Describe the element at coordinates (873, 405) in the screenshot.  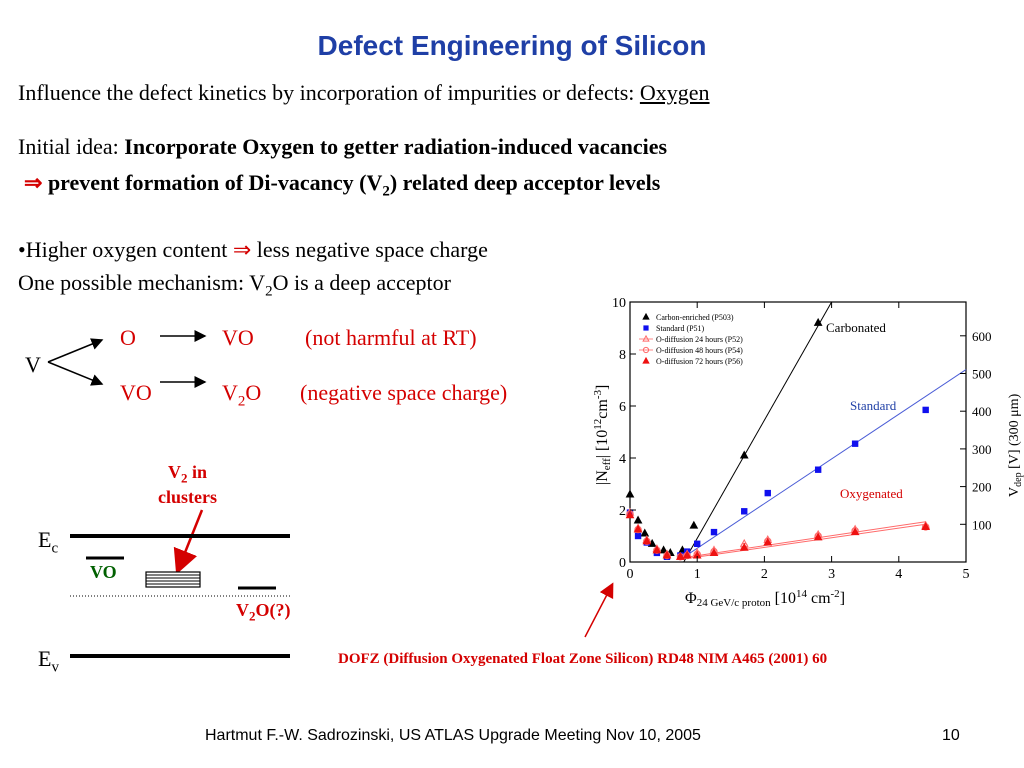
I see `annotation-standard: Standard` at that location.